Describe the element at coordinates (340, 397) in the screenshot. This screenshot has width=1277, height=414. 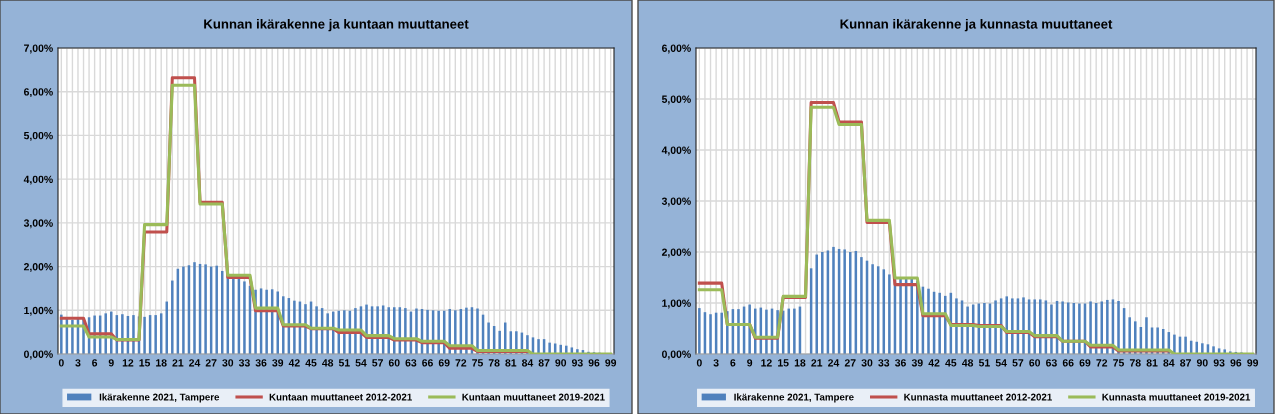
I see `legend-label: Kuntaan muuttaneet 2012-2021` at that location.